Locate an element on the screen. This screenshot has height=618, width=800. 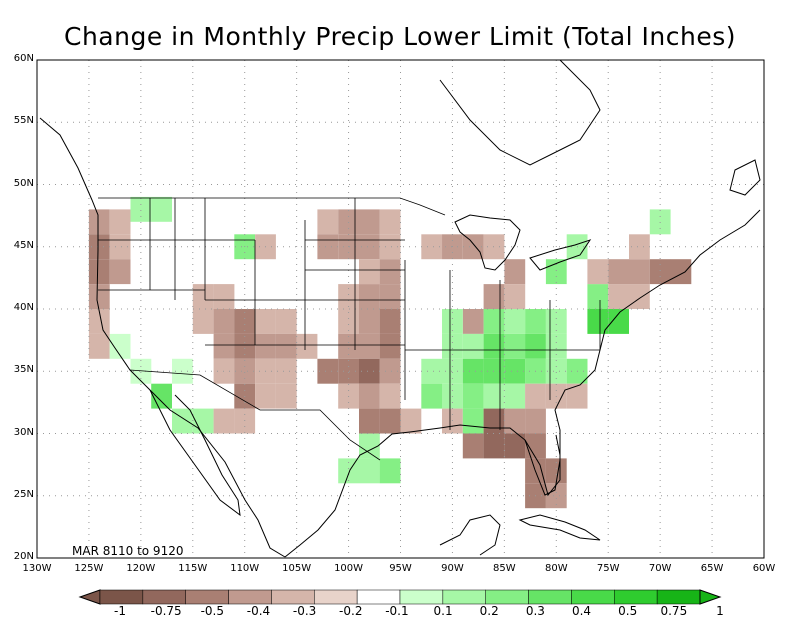
legend-tick-label: -0.1 is located at coordinates (397, 611).